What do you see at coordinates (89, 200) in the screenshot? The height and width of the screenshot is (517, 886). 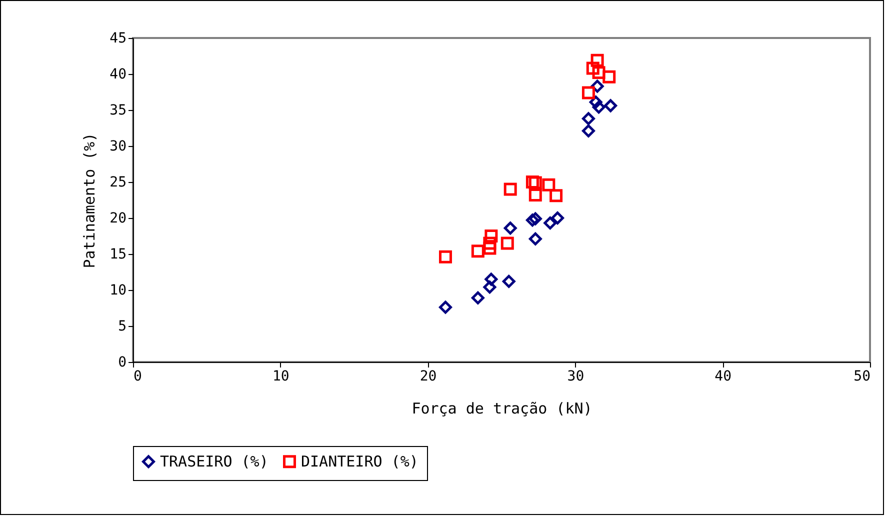 I see `y-axis-title: Patinamento (%)` at bounding box center [89, 200].